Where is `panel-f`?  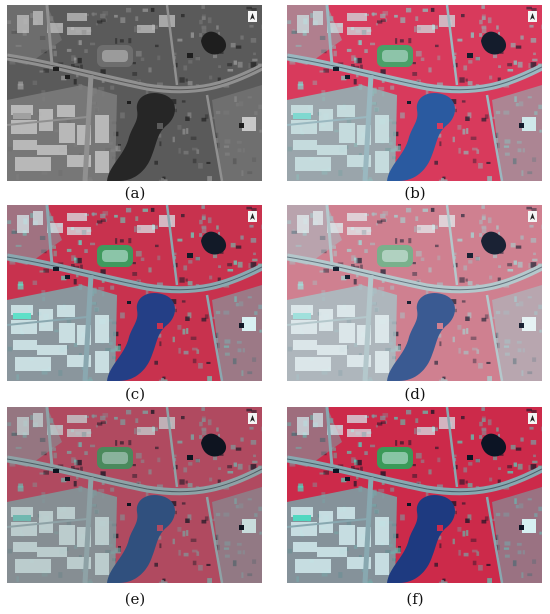 panel-f is located at coordinates (414, 495).